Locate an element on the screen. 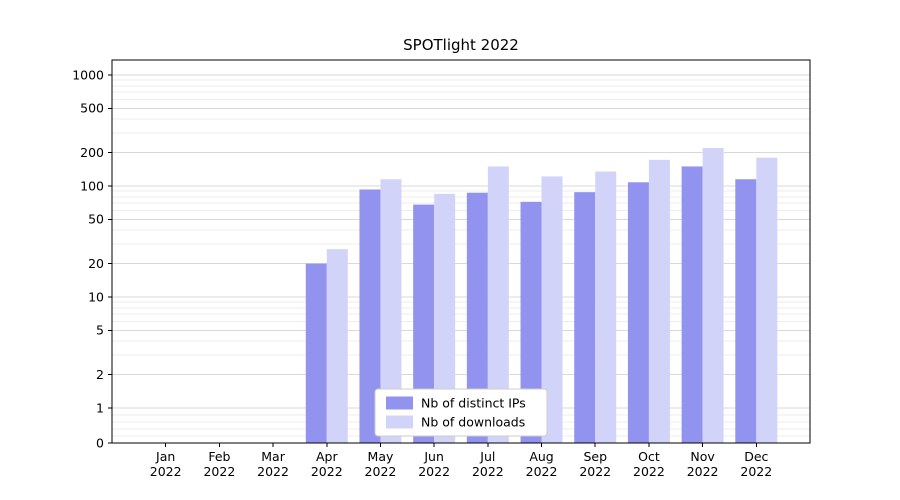 The image size is (900, 500). y-tick-label: 5 is located at coordinates (100, 330).